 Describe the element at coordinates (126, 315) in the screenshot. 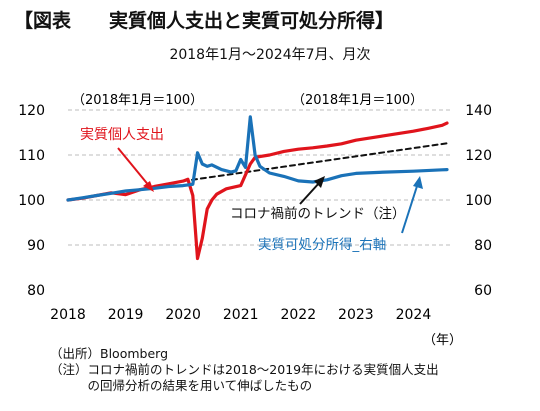

I see `x-tick-label: 2019` at that location.